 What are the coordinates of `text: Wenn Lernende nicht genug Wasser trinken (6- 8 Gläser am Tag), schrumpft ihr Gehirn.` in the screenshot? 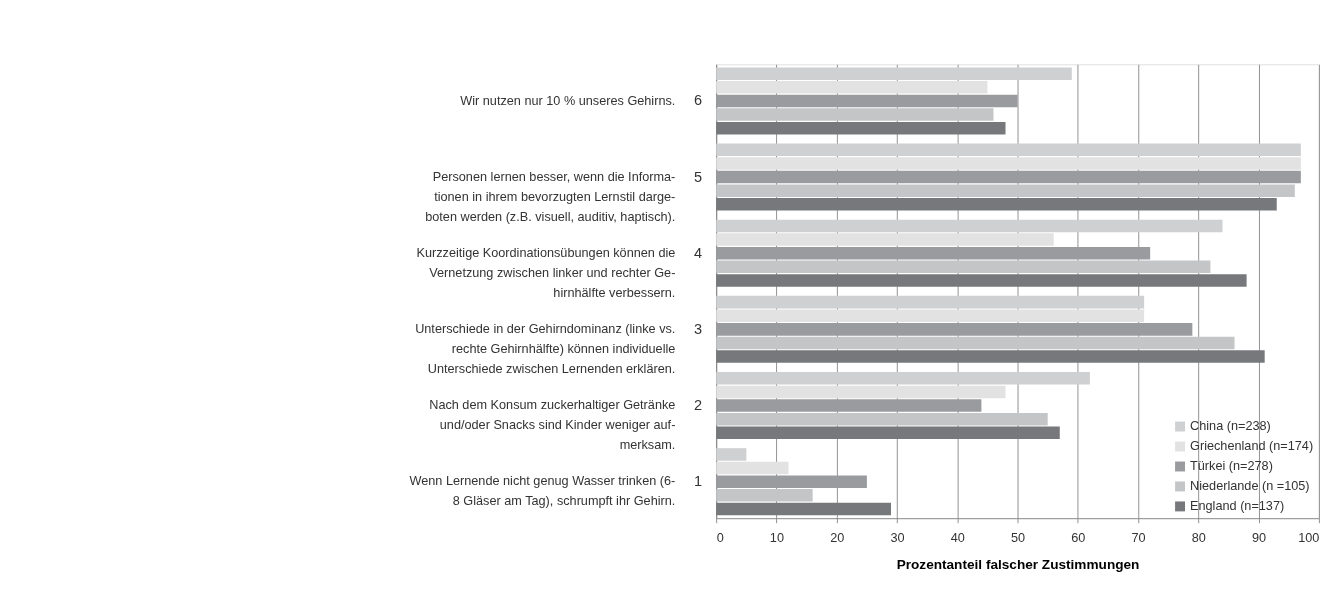 It's located at (542, 491).